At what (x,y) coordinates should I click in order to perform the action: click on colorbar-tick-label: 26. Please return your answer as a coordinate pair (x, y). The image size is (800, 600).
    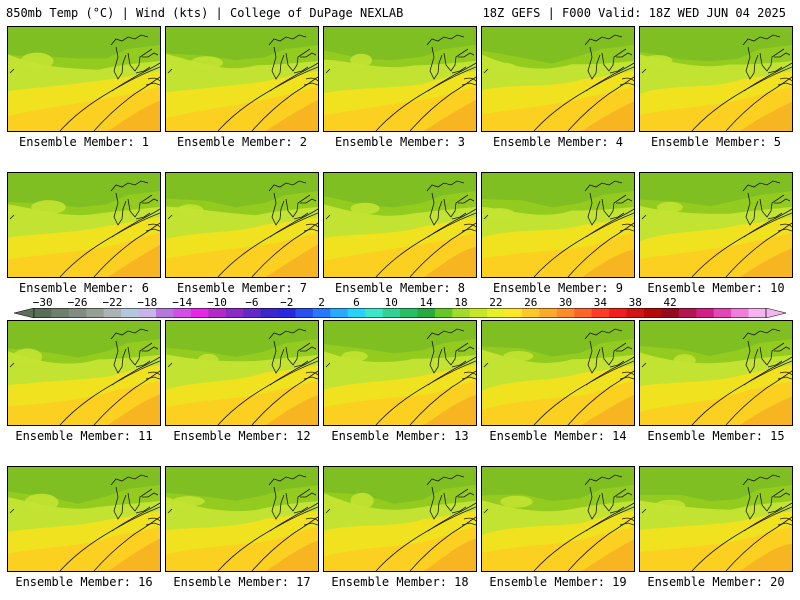
    Looking at the image, I should click on (531, 302).